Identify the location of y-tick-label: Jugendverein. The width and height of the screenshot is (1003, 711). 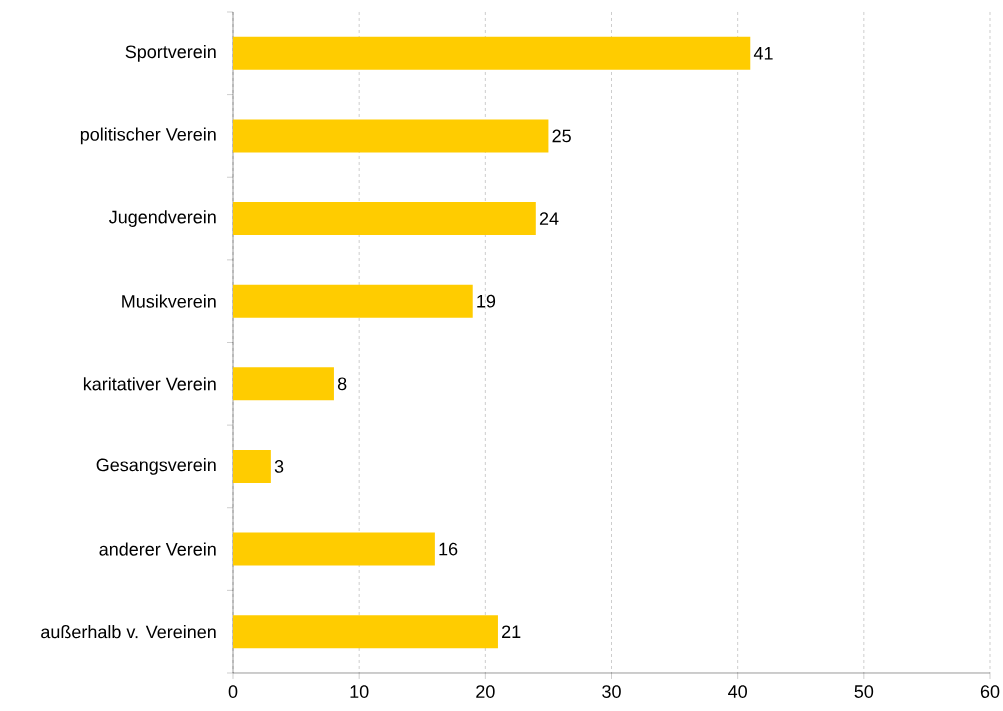
(162, 218).